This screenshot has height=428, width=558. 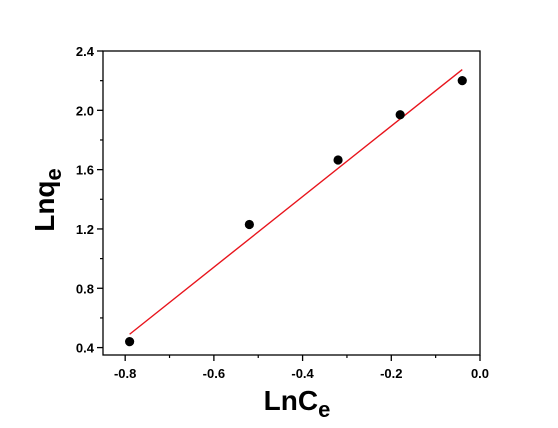 I want to click on x-tick-label: -0.2, so click(x=391, y=373).